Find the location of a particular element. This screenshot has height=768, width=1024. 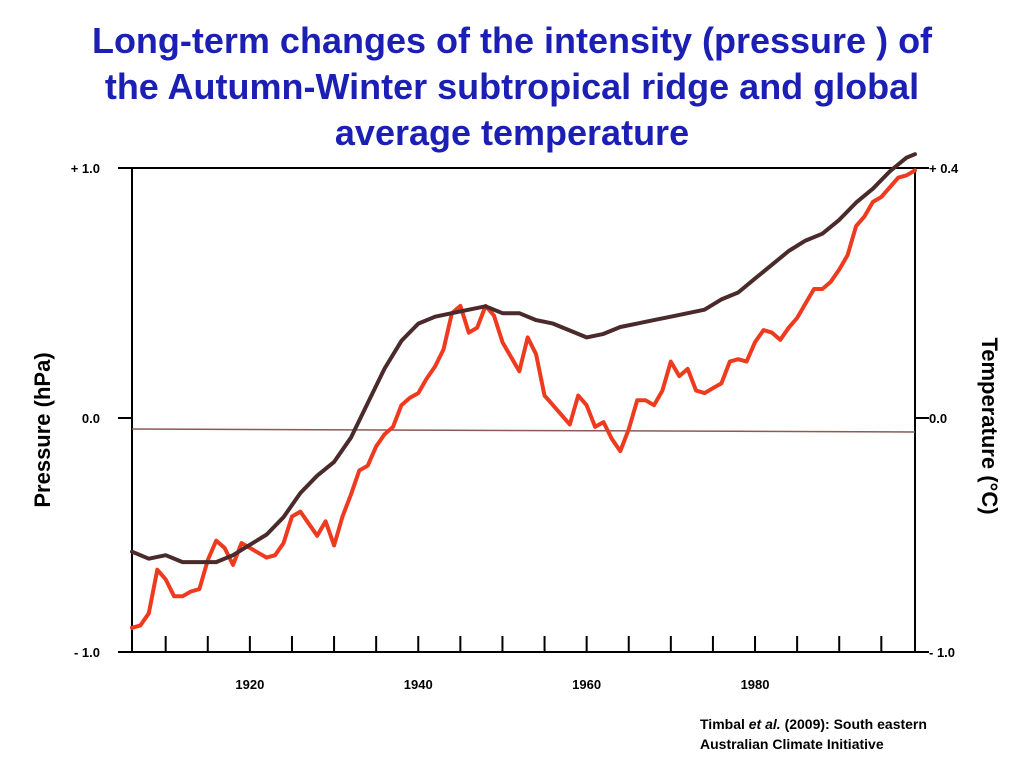

citation-line-2: Australian Climate Initiative is located at coordinates (792, 744).